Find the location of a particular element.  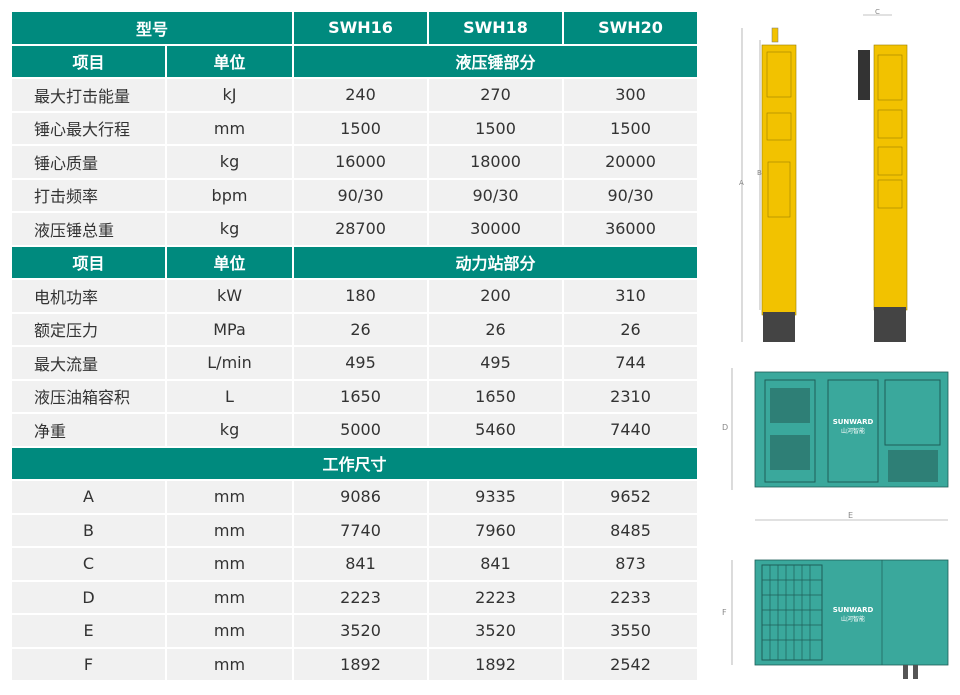

dim-f-label: F is located at coordinates (724, 612).